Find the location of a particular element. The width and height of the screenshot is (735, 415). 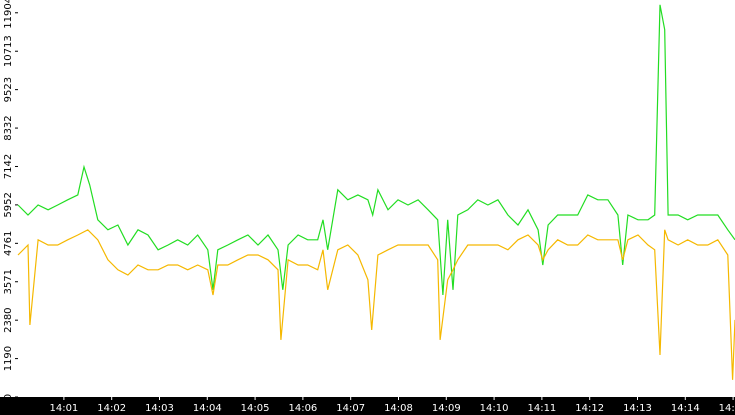

y-tick-label: 10713 is located at coordinates (8, 51).